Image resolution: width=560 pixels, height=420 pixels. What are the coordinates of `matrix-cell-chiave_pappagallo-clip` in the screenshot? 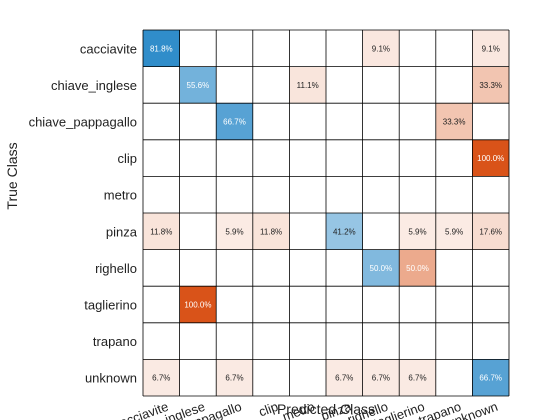 It's located at (271, 121).